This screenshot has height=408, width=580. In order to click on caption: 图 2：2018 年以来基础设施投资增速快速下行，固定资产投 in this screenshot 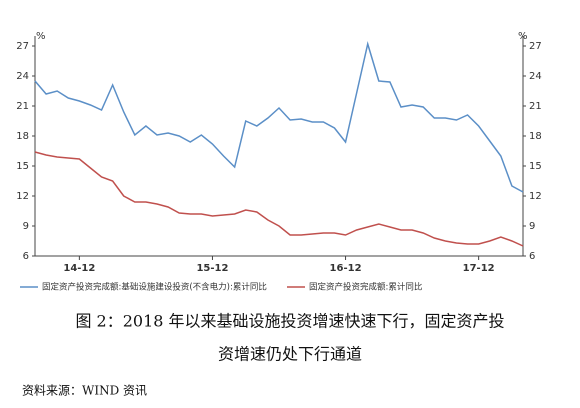, I will do `click(289, 321)`.